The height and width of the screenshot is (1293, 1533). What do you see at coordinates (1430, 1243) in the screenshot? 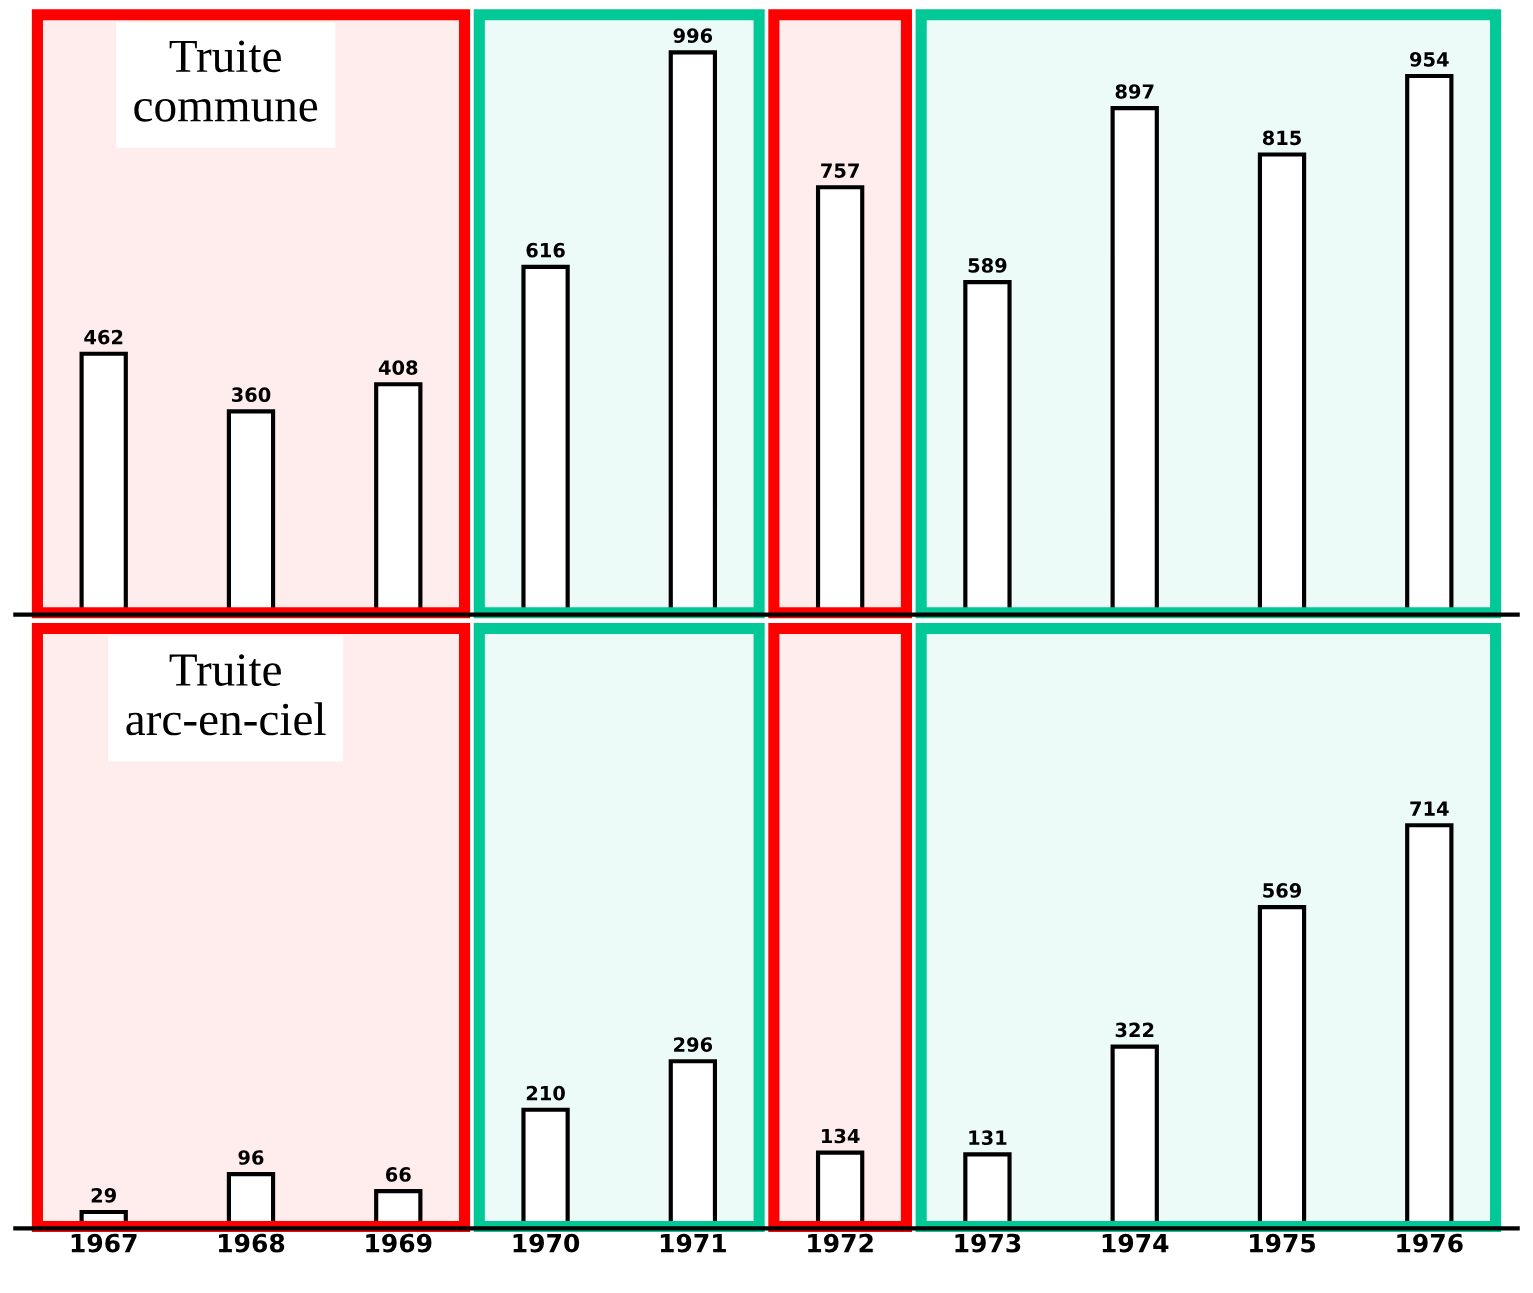
I see `x-tick-label: 1976` at bounding box center [1430, 1243].